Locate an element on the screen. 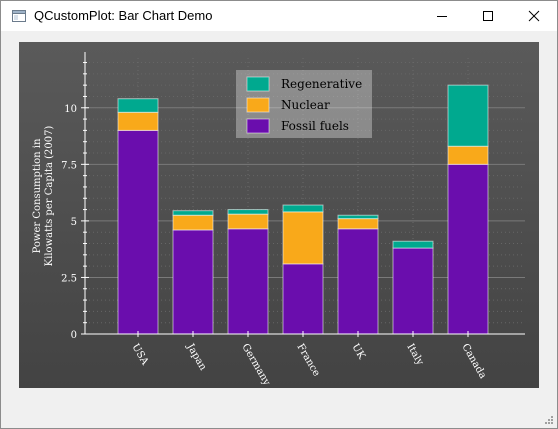 This screenshot has width=558, height=429. title-bar: QCustomPlot: Bar Chart Demo is located at coordinates (279, 16).